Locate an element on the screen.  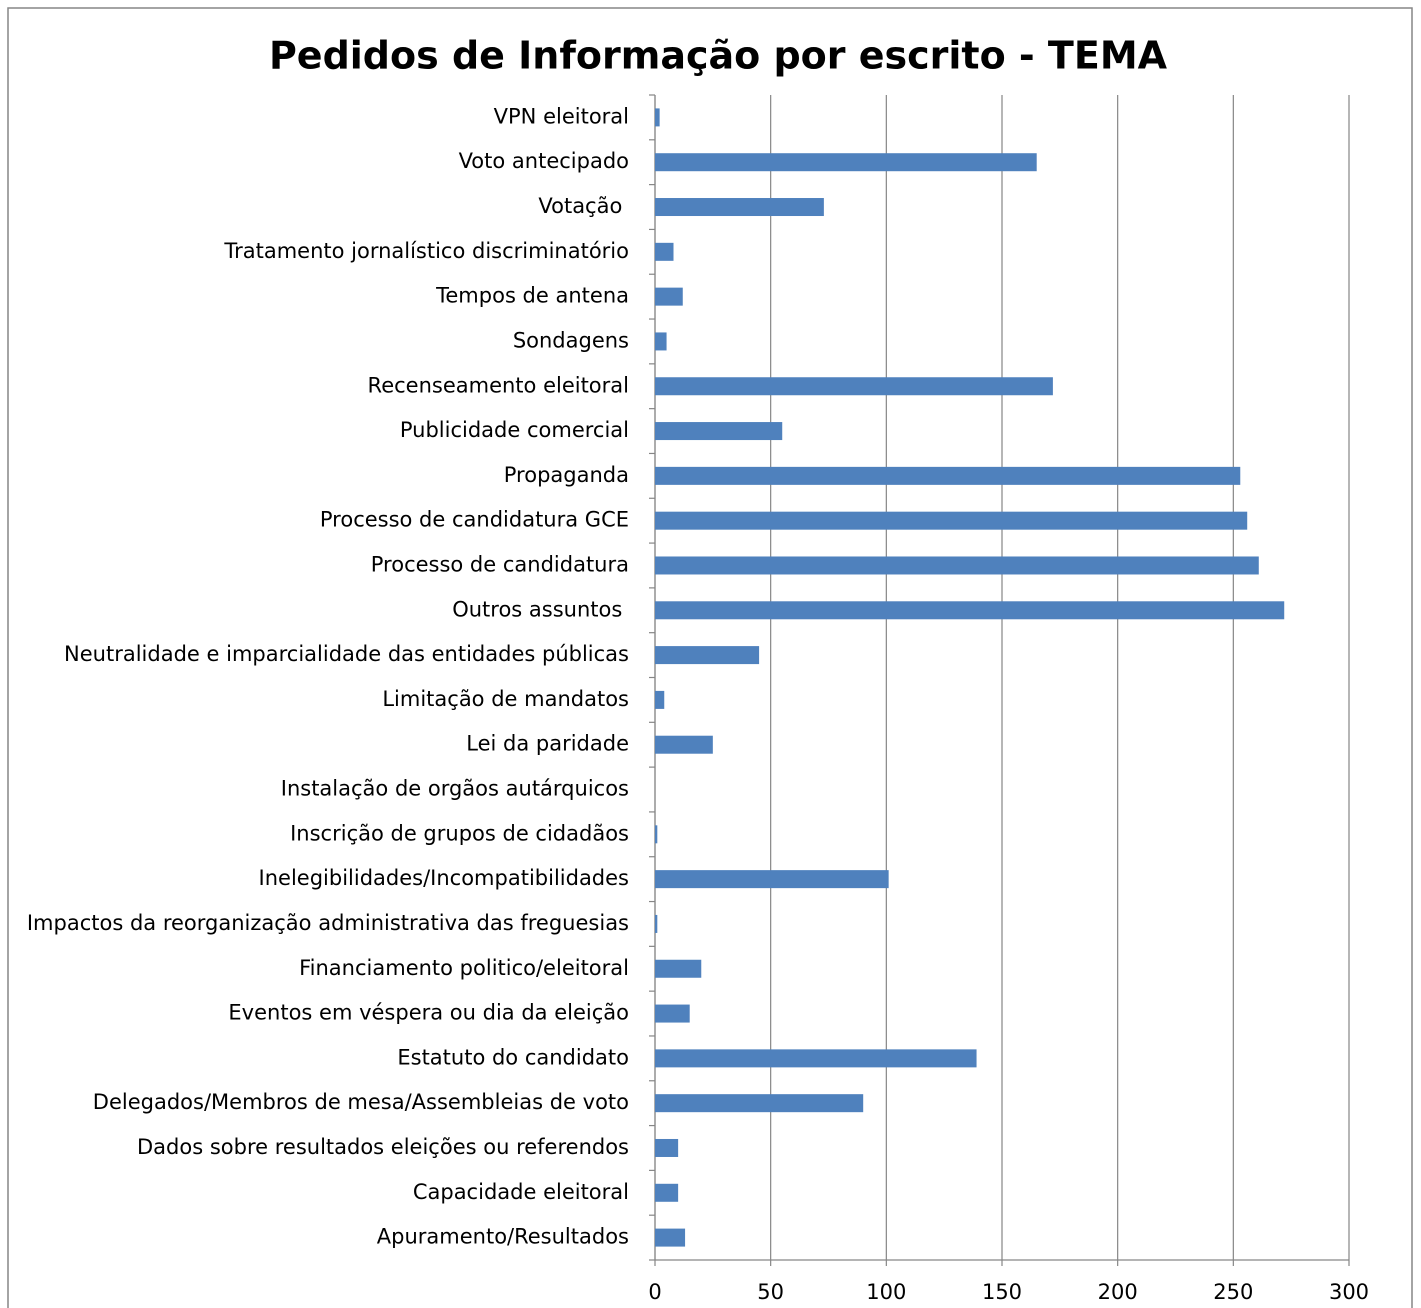
y-tick-label: Tratamento jornalístico discriminatório is located at coordinates (426, 251).